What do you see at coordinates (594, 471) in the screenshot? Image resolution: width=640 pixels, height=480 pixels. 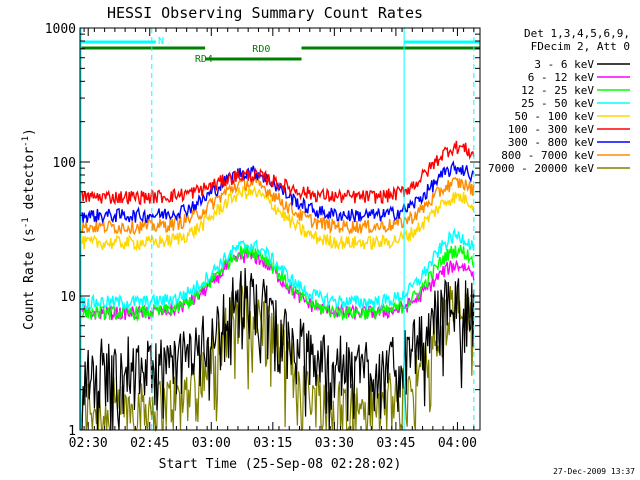 I see `timestamp: 27-Dec-2009 13:37` at bounding box center [594, 471].